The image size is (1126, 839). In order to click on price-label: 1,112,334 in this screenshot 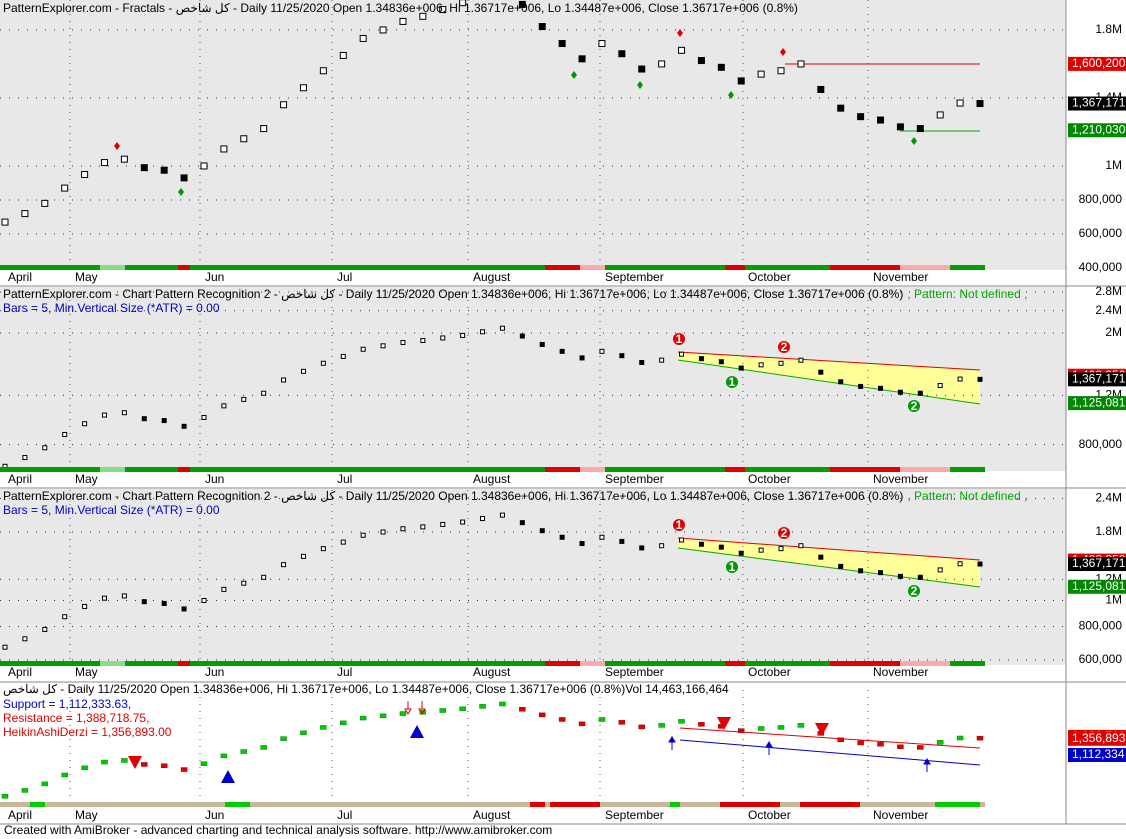, I will do `click(1098, 754)`.